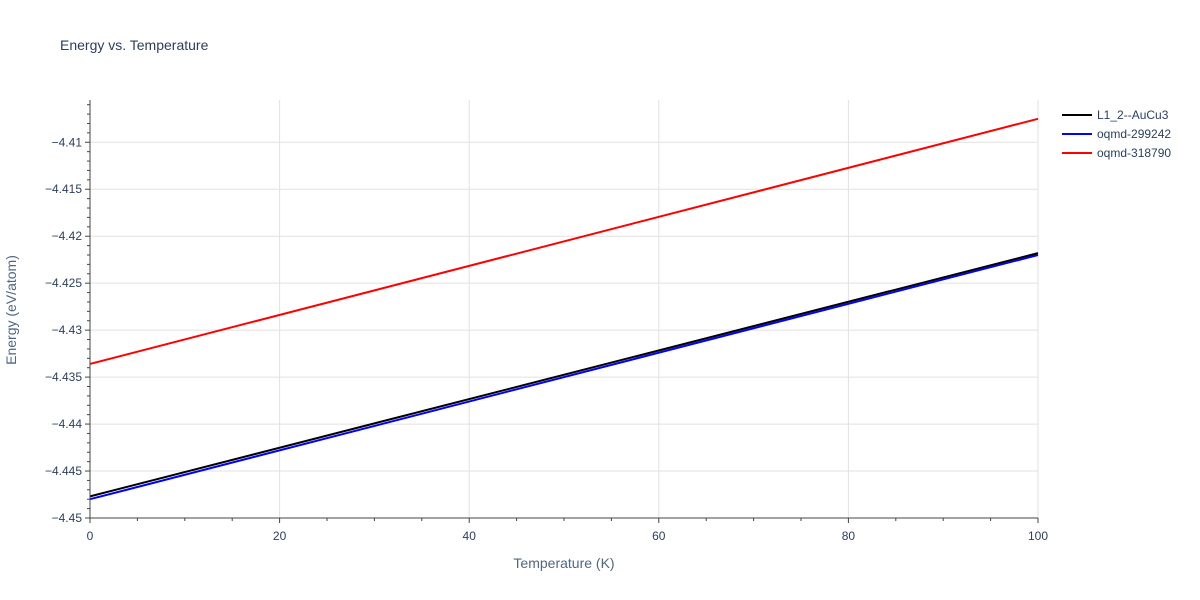  I want to click on y-tick-label: −4.425, so click(63, 283).